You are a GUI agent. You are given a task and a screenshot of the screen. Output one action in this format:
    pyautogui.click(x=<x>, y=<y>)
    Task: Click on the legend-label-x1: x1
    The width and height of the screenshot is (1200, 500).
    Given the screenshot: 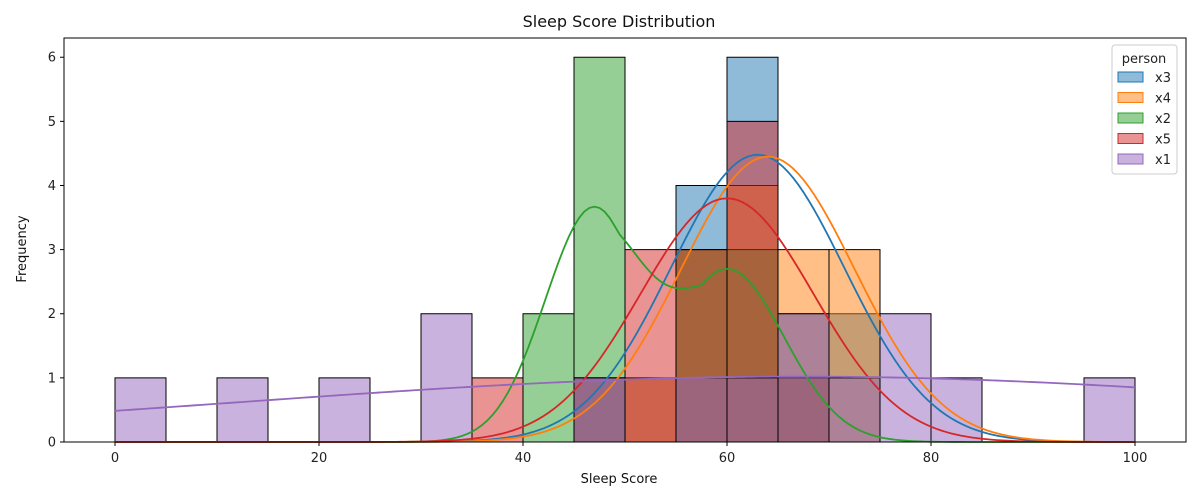 What is the action you would take?
    pyautogui.click(x=1163, y=160)
    